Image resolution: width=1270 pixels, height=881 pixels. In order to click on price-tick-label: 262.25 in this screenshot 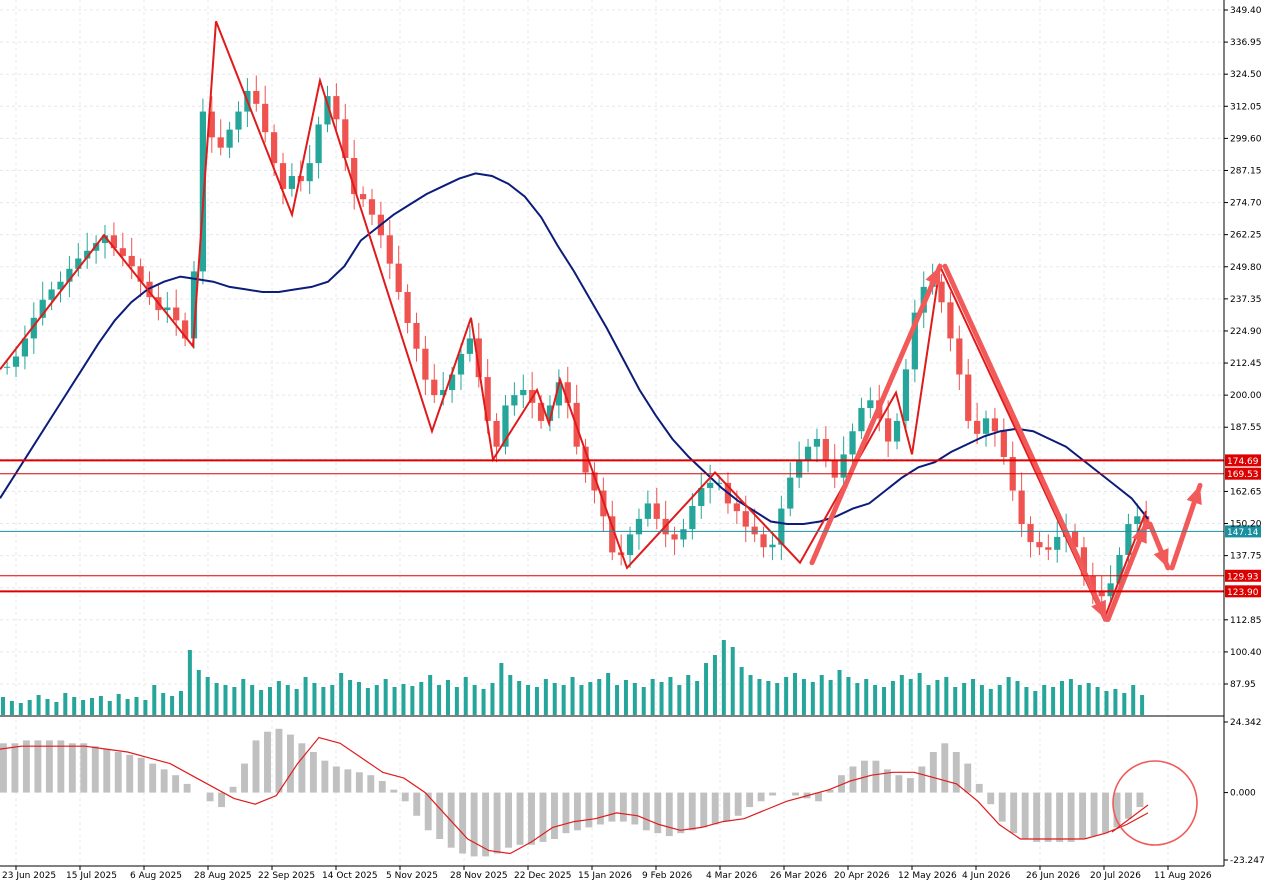, I will do `click(1246, 236)`.